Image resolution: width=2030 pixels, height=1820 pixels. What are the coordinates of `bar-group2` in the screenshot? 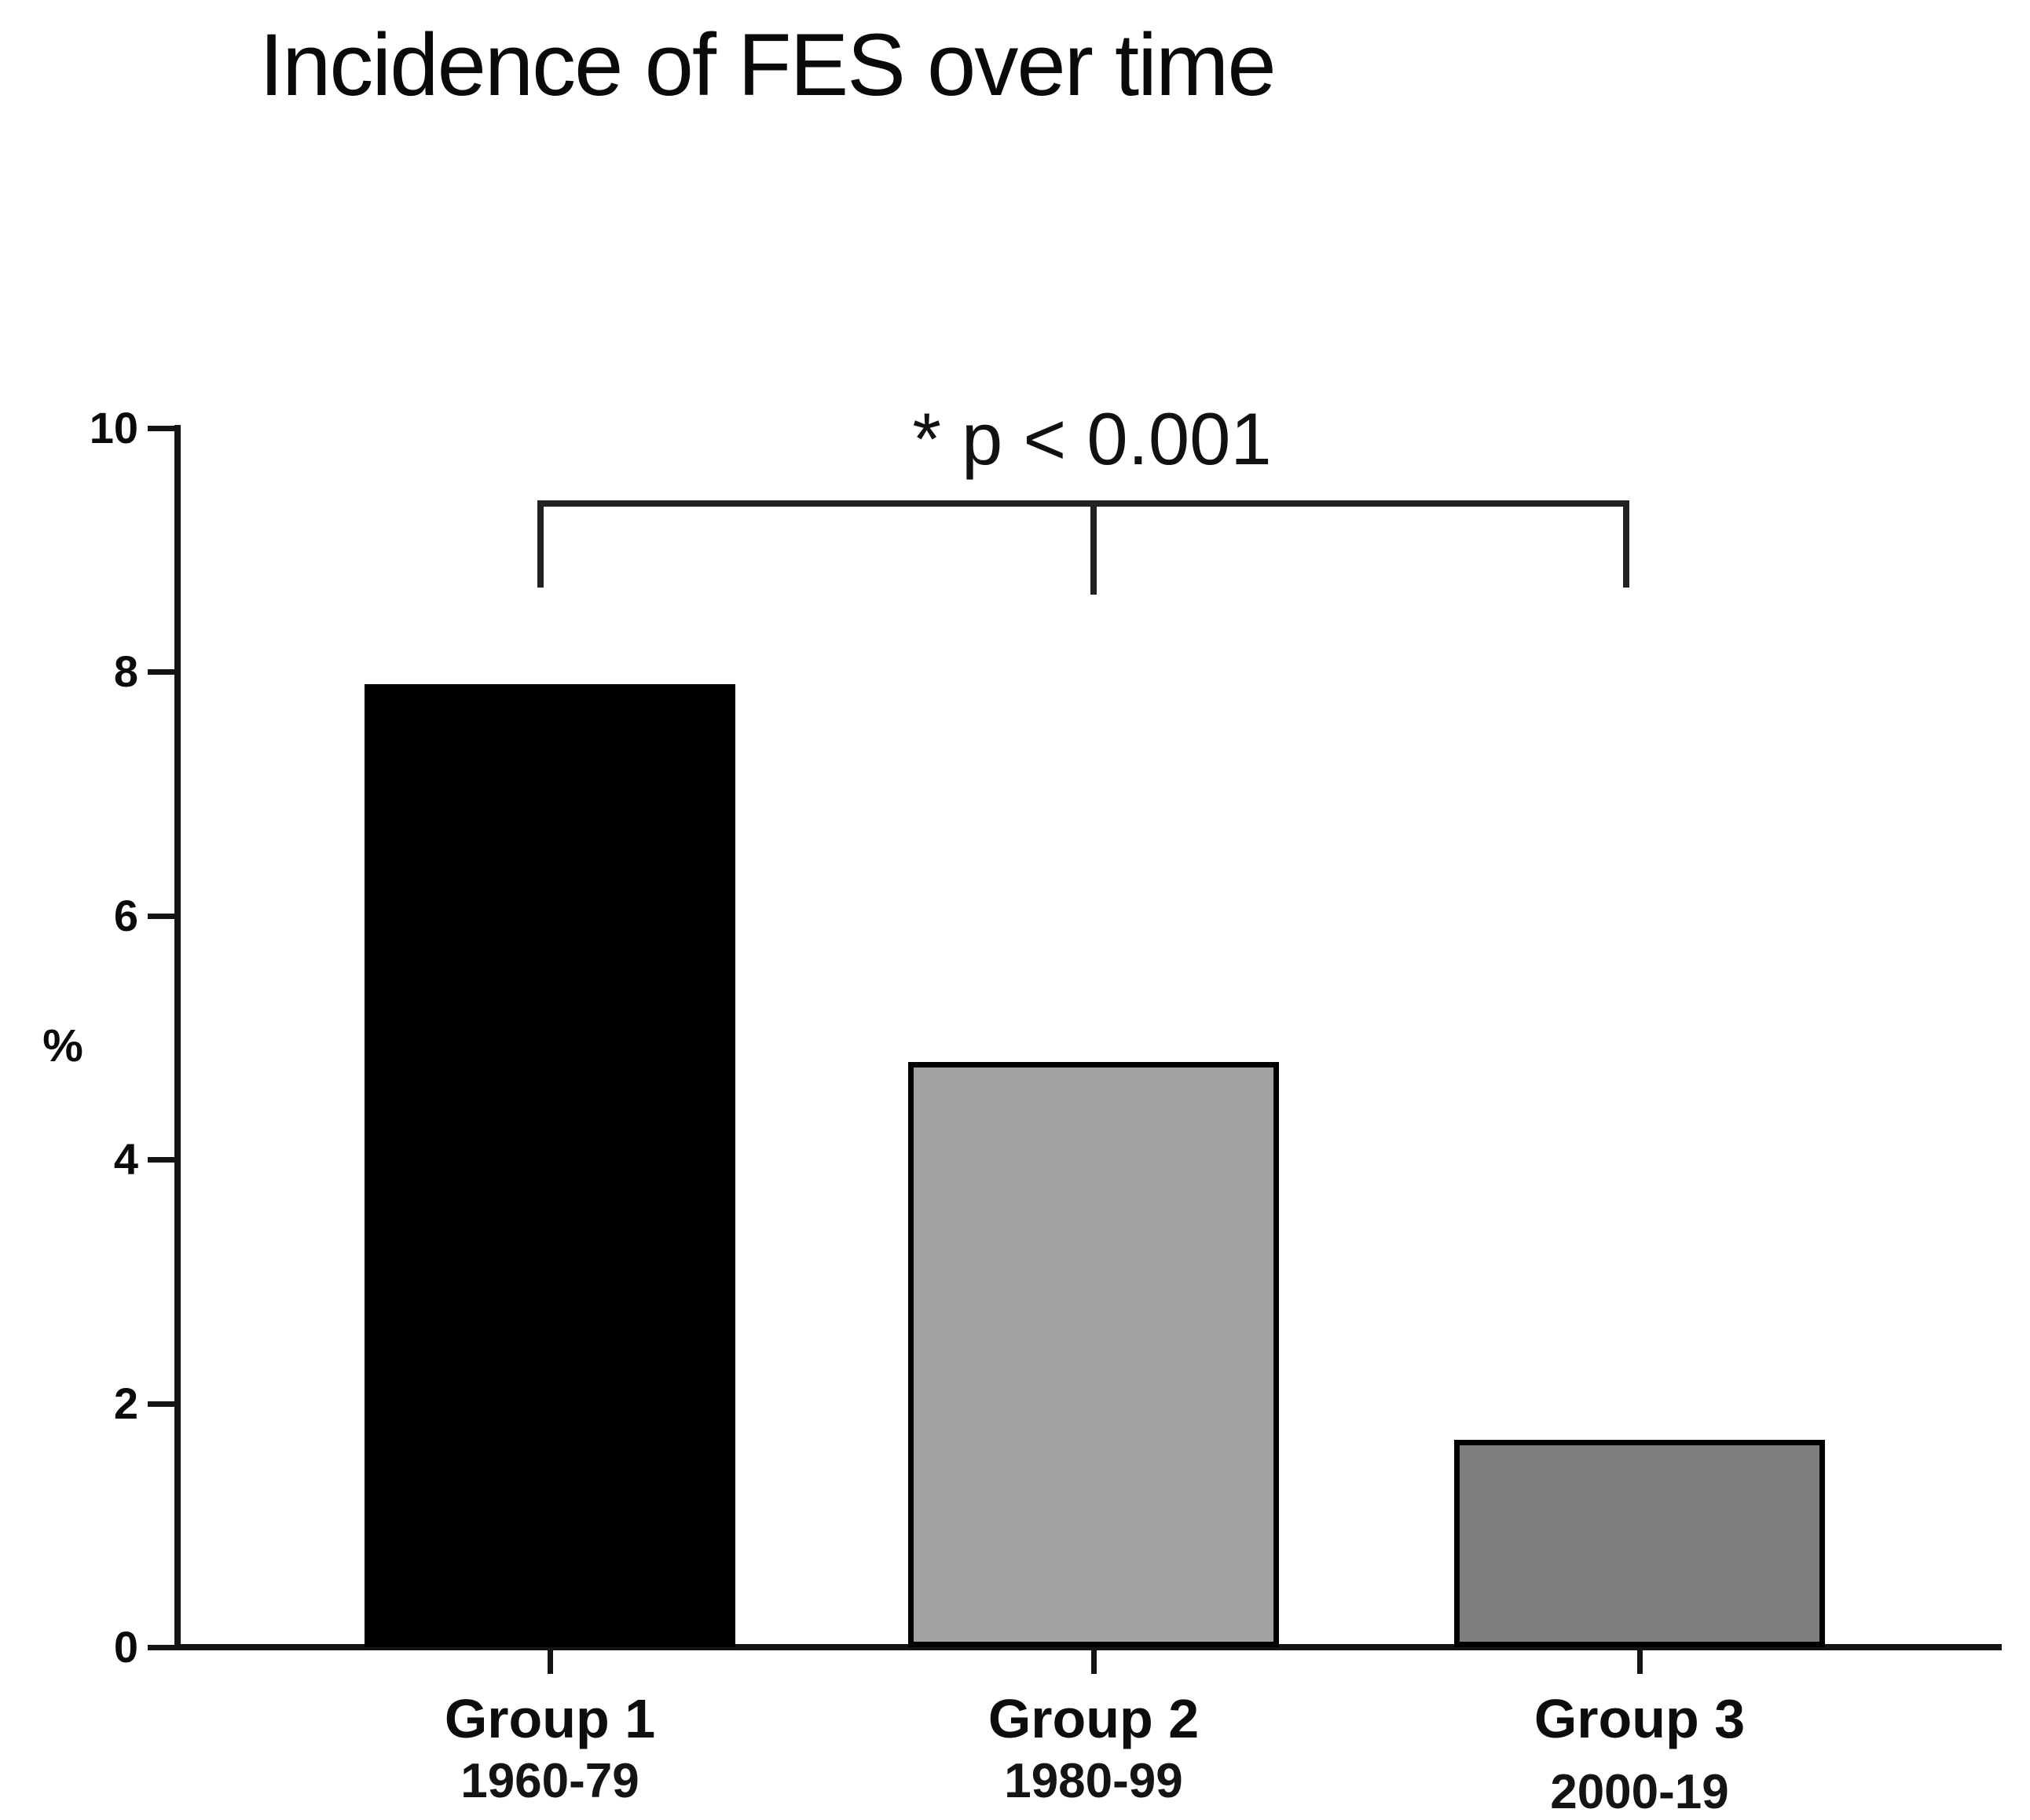 It's located at (1093, 1354).